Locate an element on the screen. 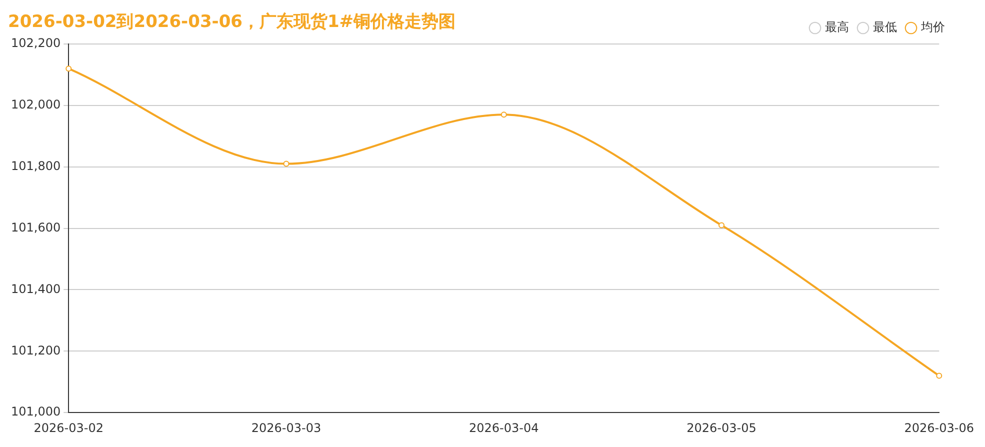 The width and height of the screenshot is (985, 447). y-tick-label: 102,200 is located at coordinates (36, 43).